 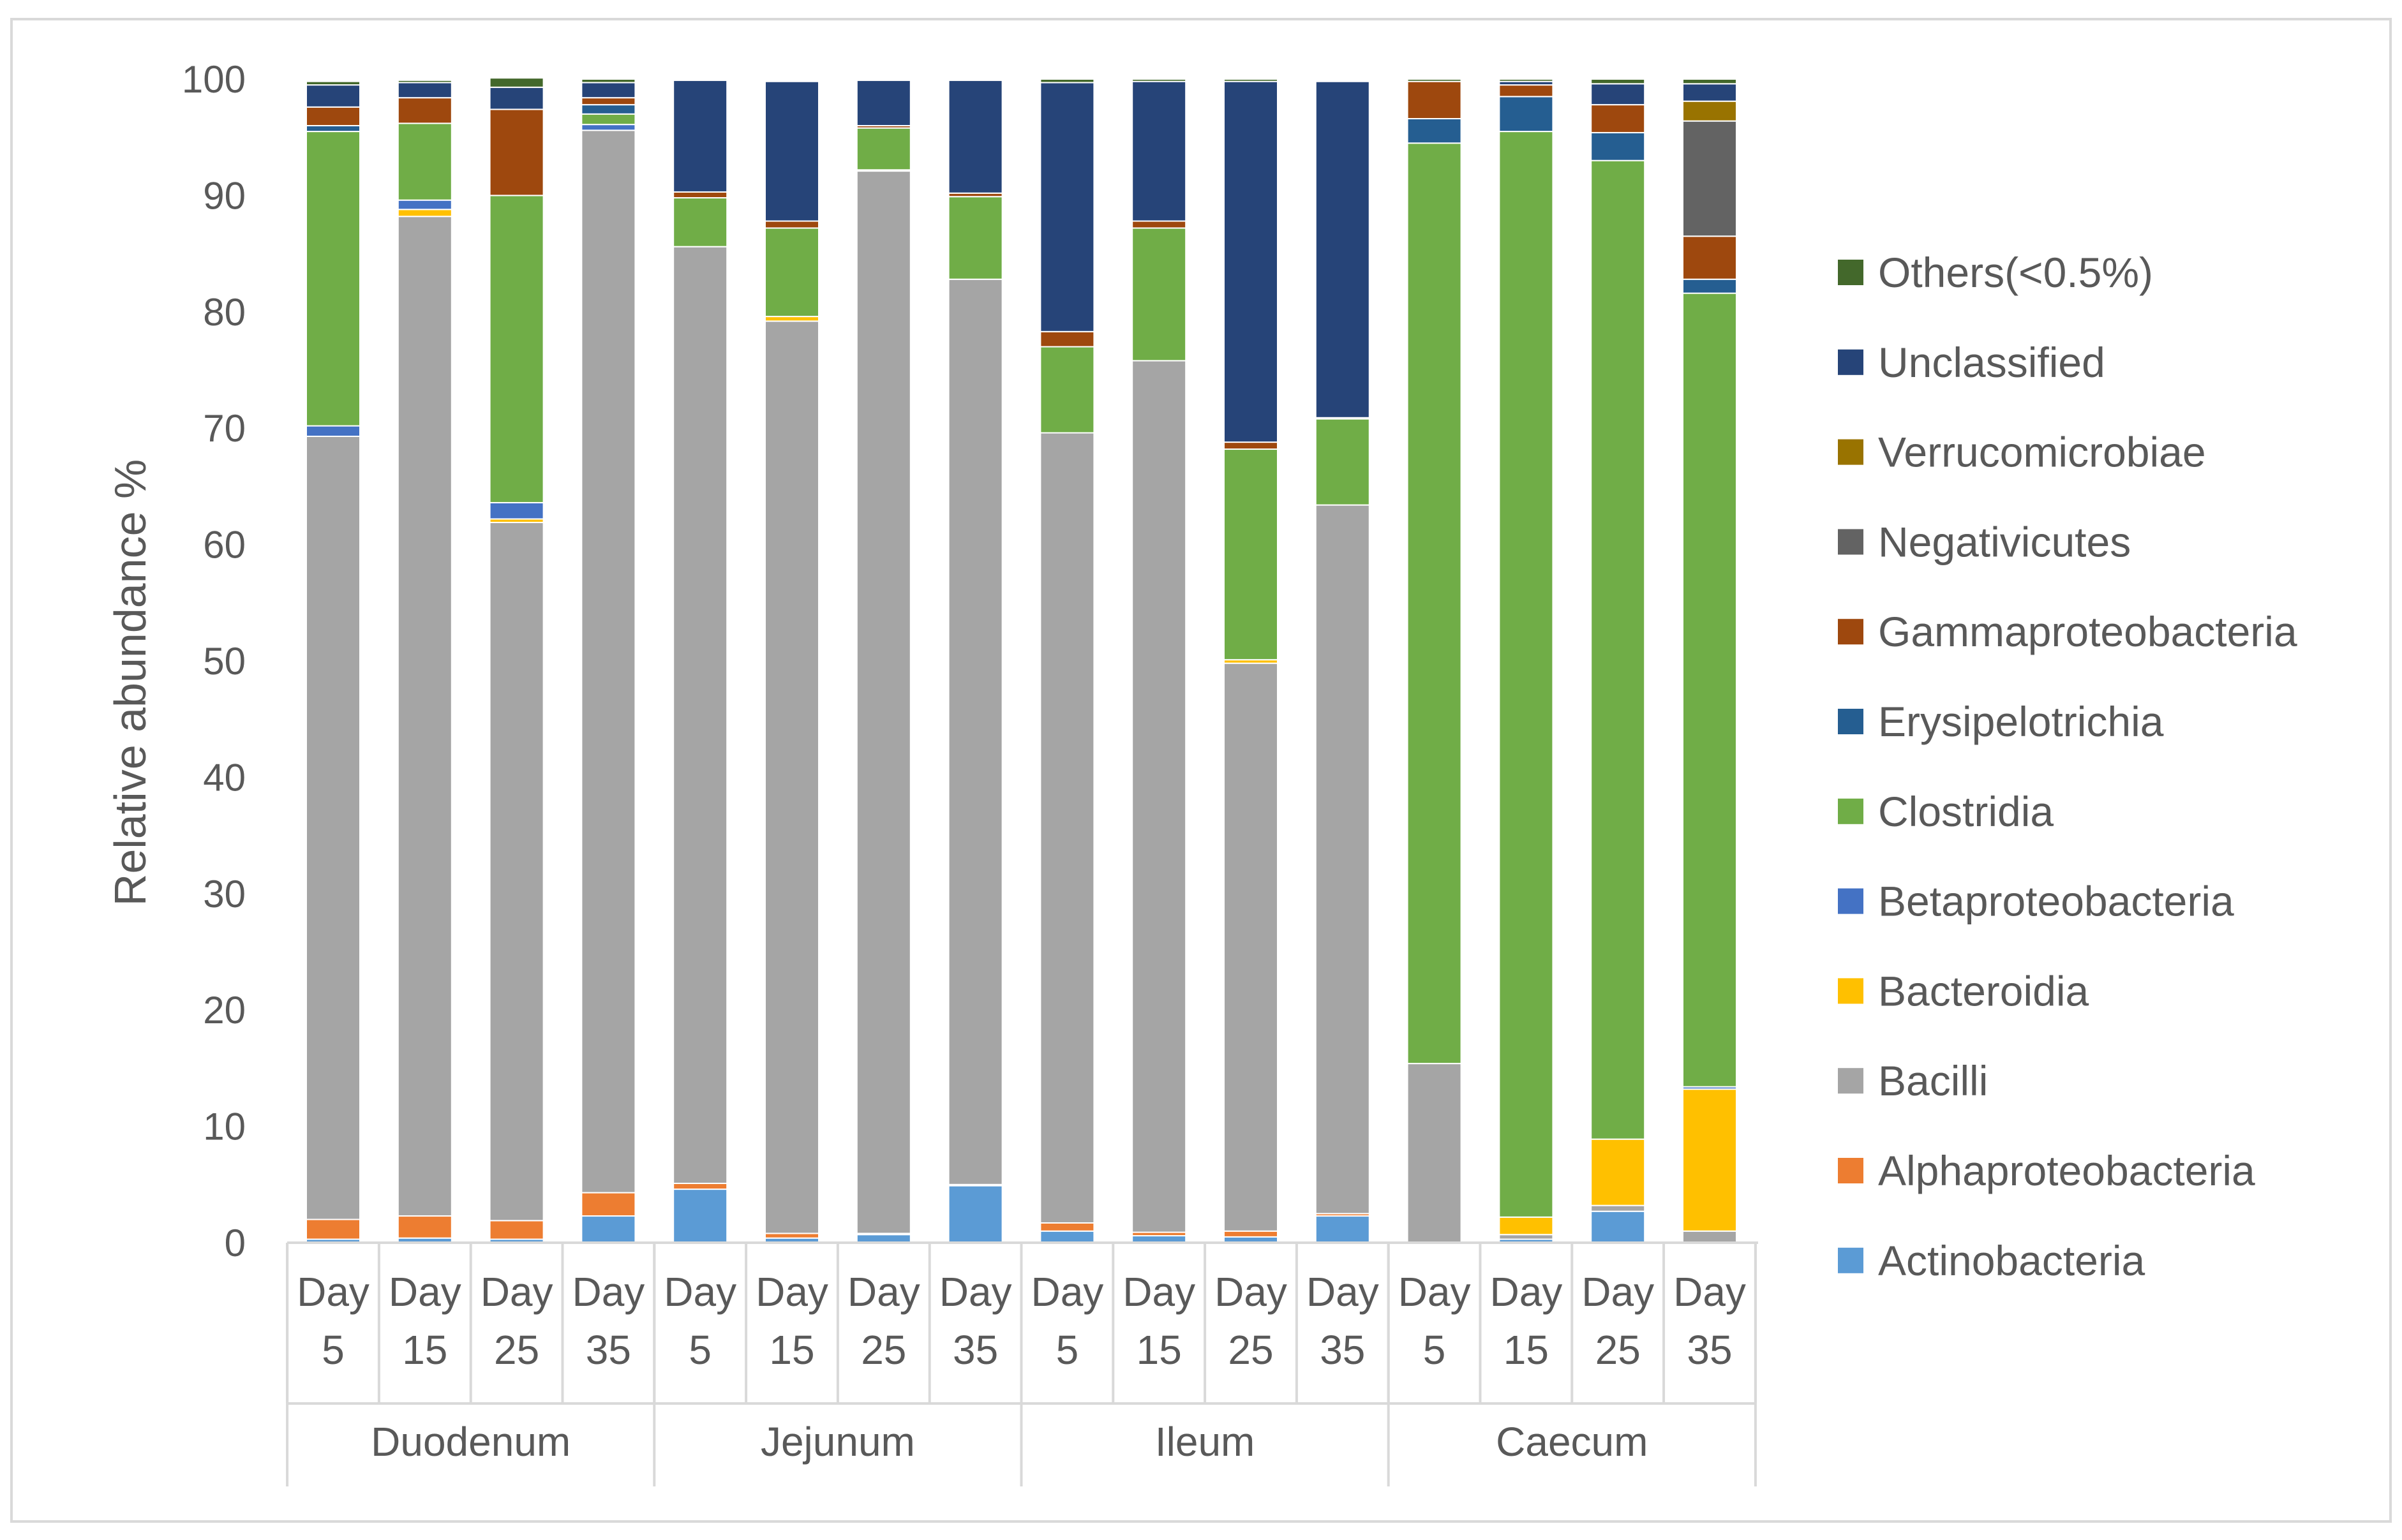 I want to click on x-tick-label: 5, so click(x=333, y=1350).